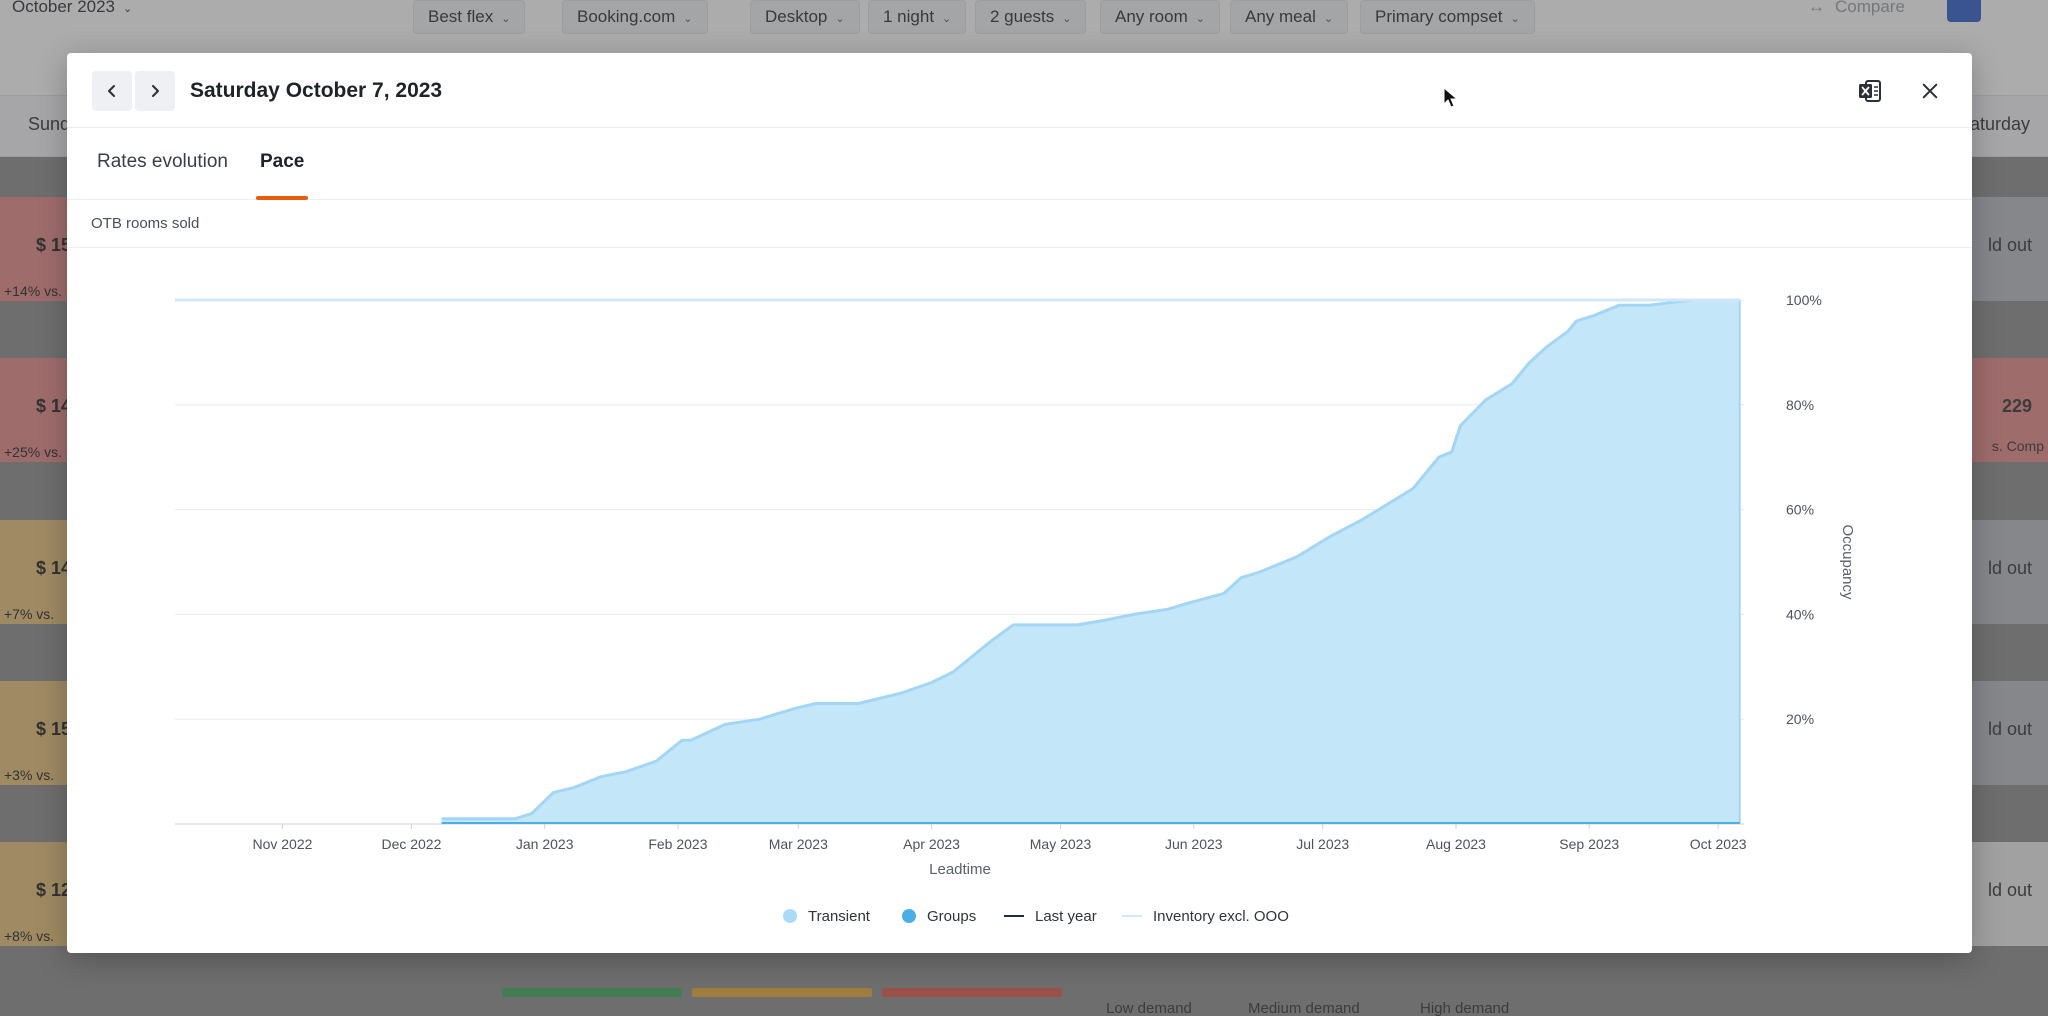  Describe the element at coordinates (909, 916) in the screenshot. I see `legend-swatch-groups` at that location.